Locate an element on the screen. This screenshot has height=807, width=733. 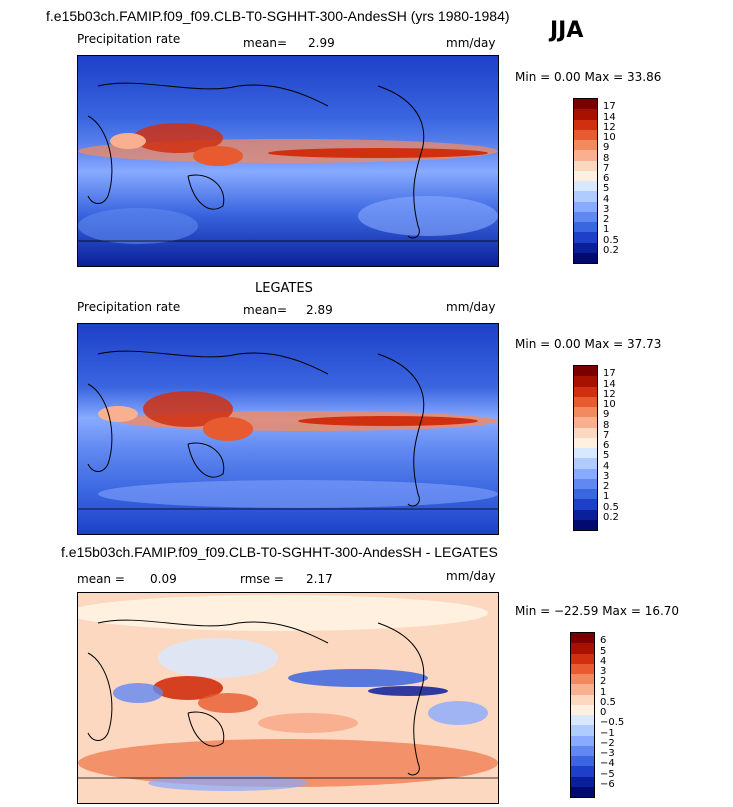
panel2-map-field is located at coordinates (288, 429).